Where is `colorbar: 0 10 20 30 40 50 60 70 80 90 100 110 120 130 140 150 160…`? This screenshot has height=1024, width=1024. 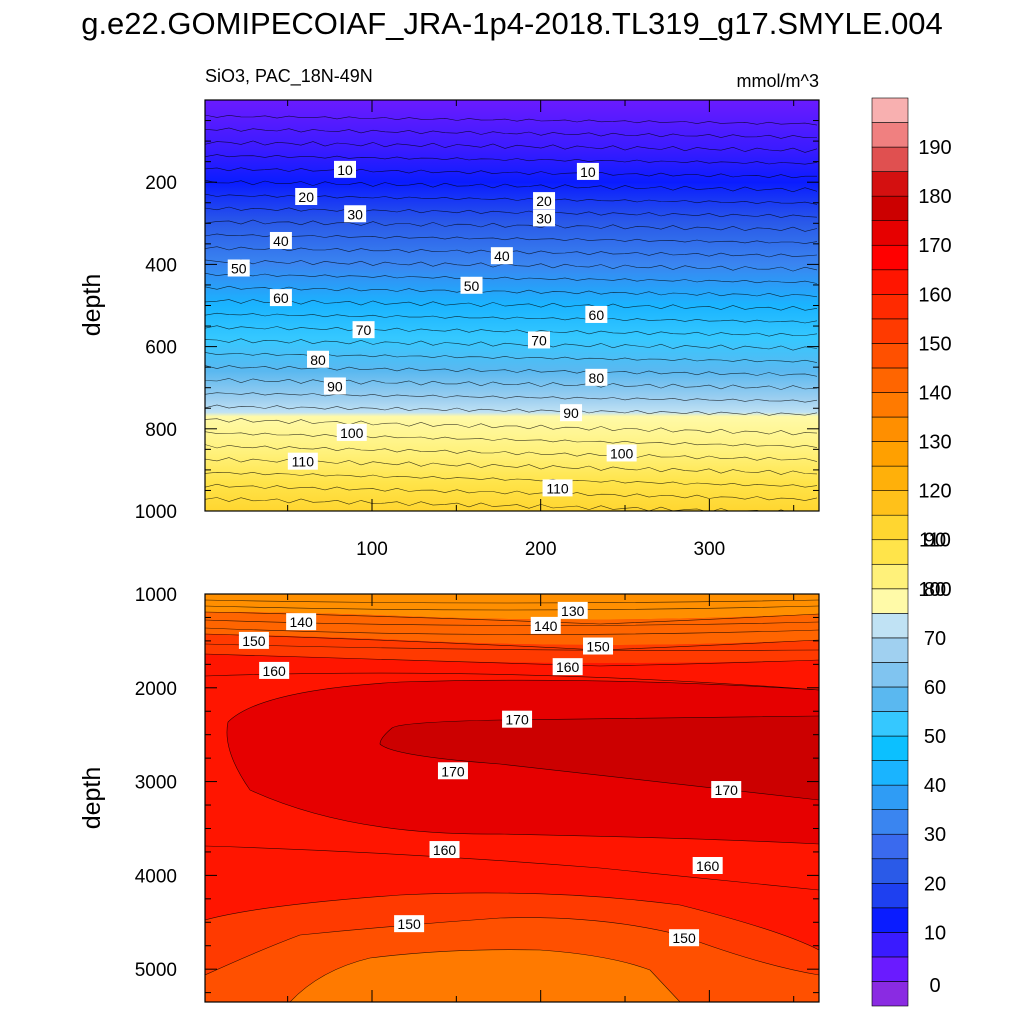 colorbar: 0 10 20 30 40 50 60 70 80 90 100 110 120 130 140 150 160… is located at coordinates (911, 552).